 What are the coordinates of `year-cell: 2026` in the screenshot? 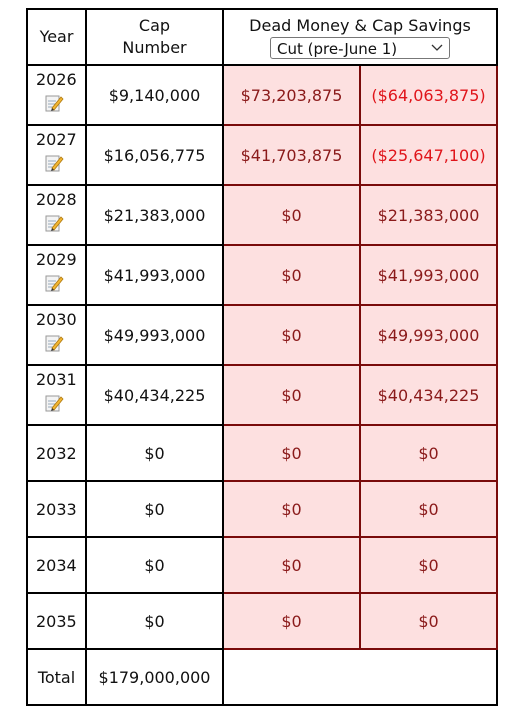 It's located at (56, 95).